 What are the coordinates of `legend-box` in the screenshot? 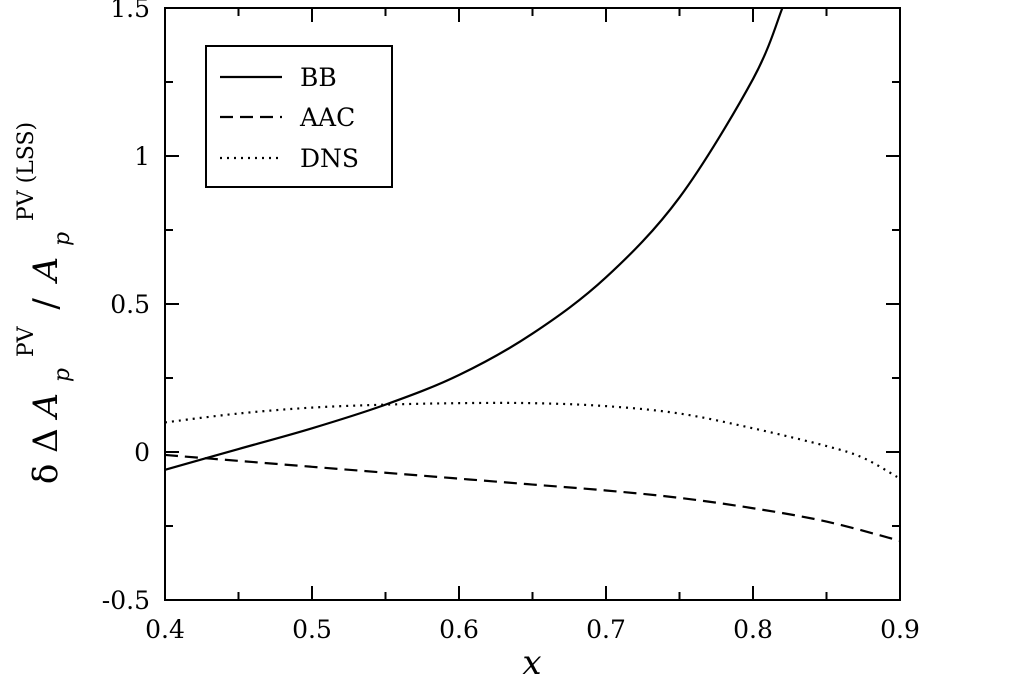 It's located at (299, 116).